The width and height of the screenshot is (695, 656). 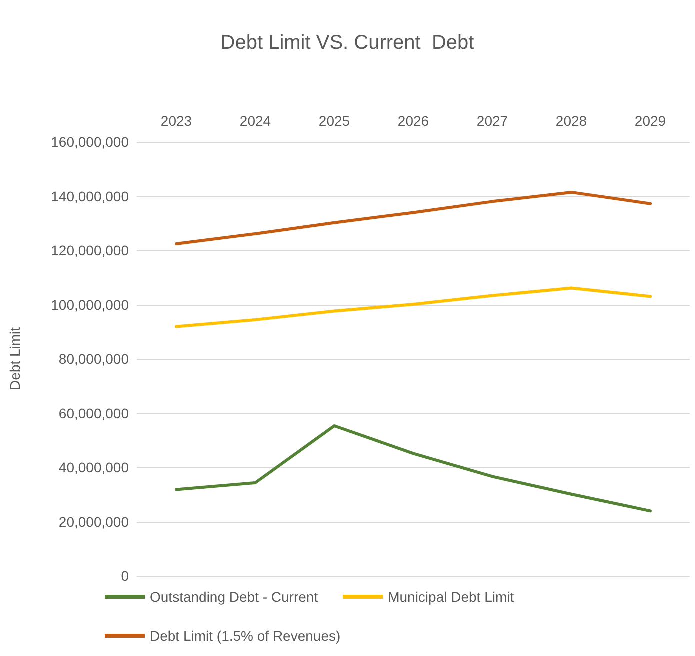 I want to click on y-tick-label: 120,000,000, so click(x=90, y=250).